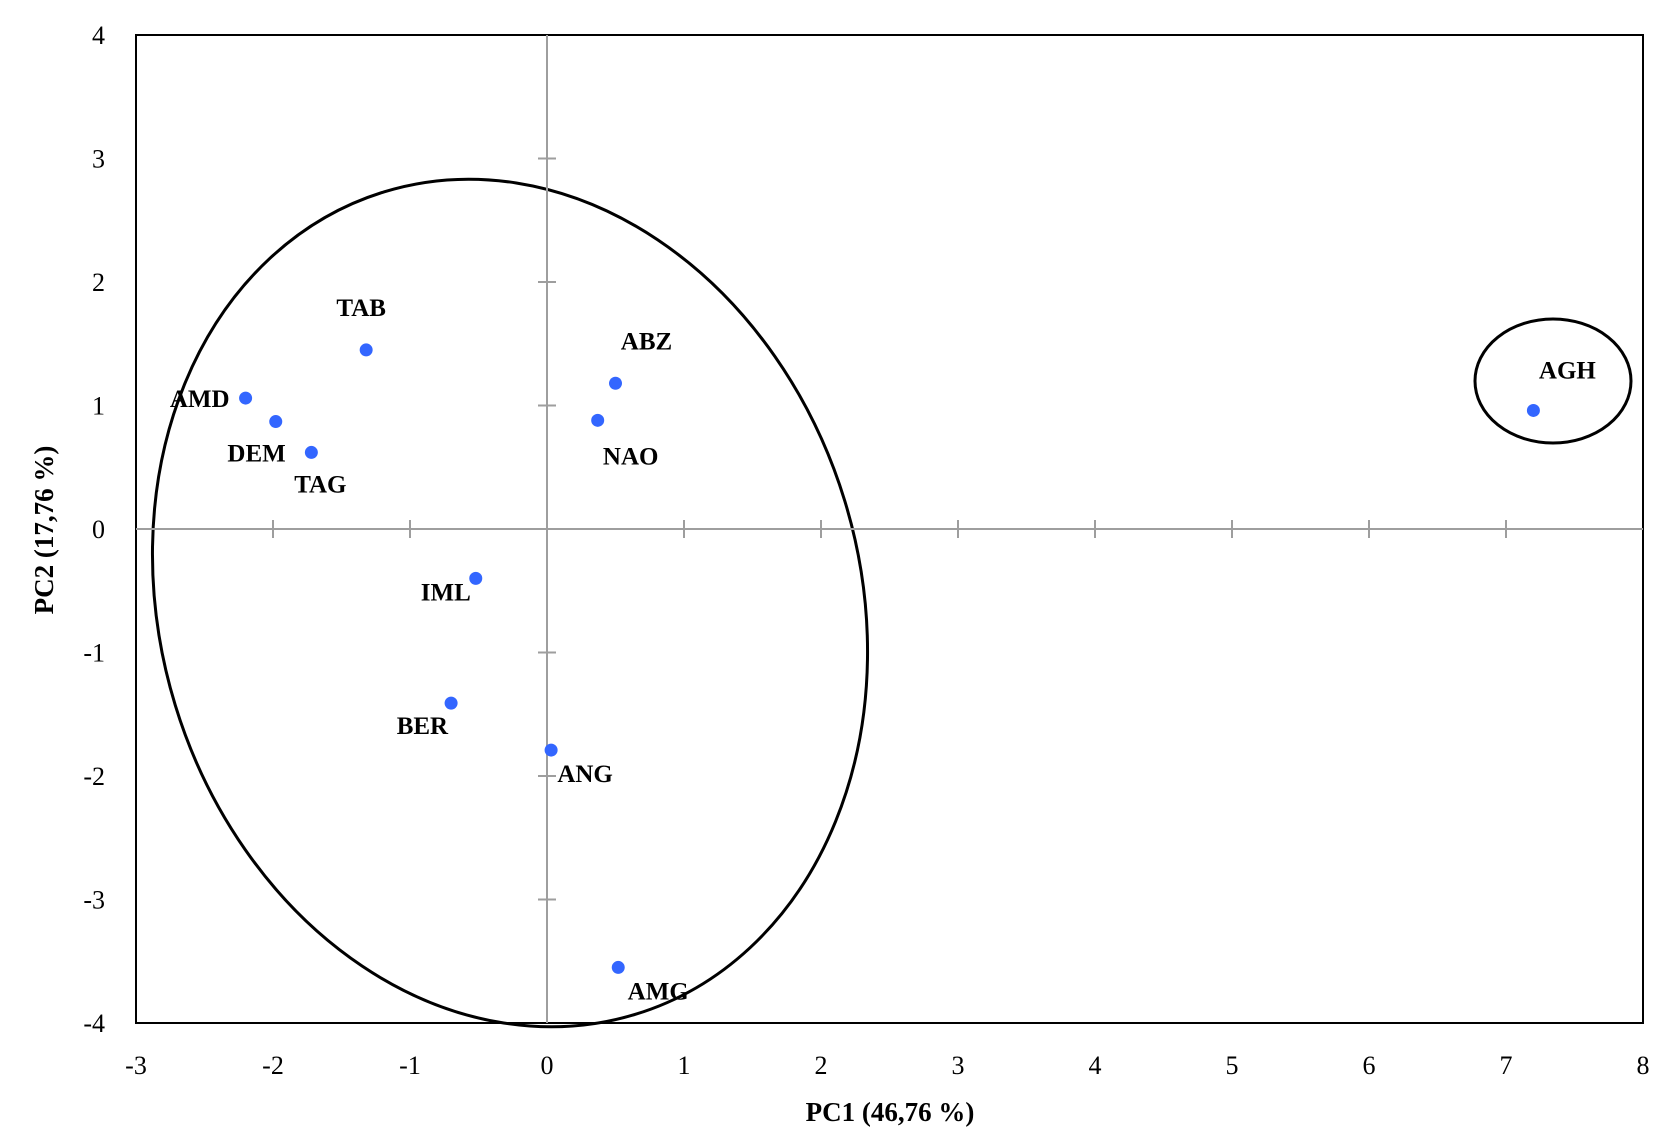 The image size is (1680, 1145). What do you see at coordinates (410, 1065) in the screenshot?
I see `x-tick-label: -1` at bounding box center [410, 1065].